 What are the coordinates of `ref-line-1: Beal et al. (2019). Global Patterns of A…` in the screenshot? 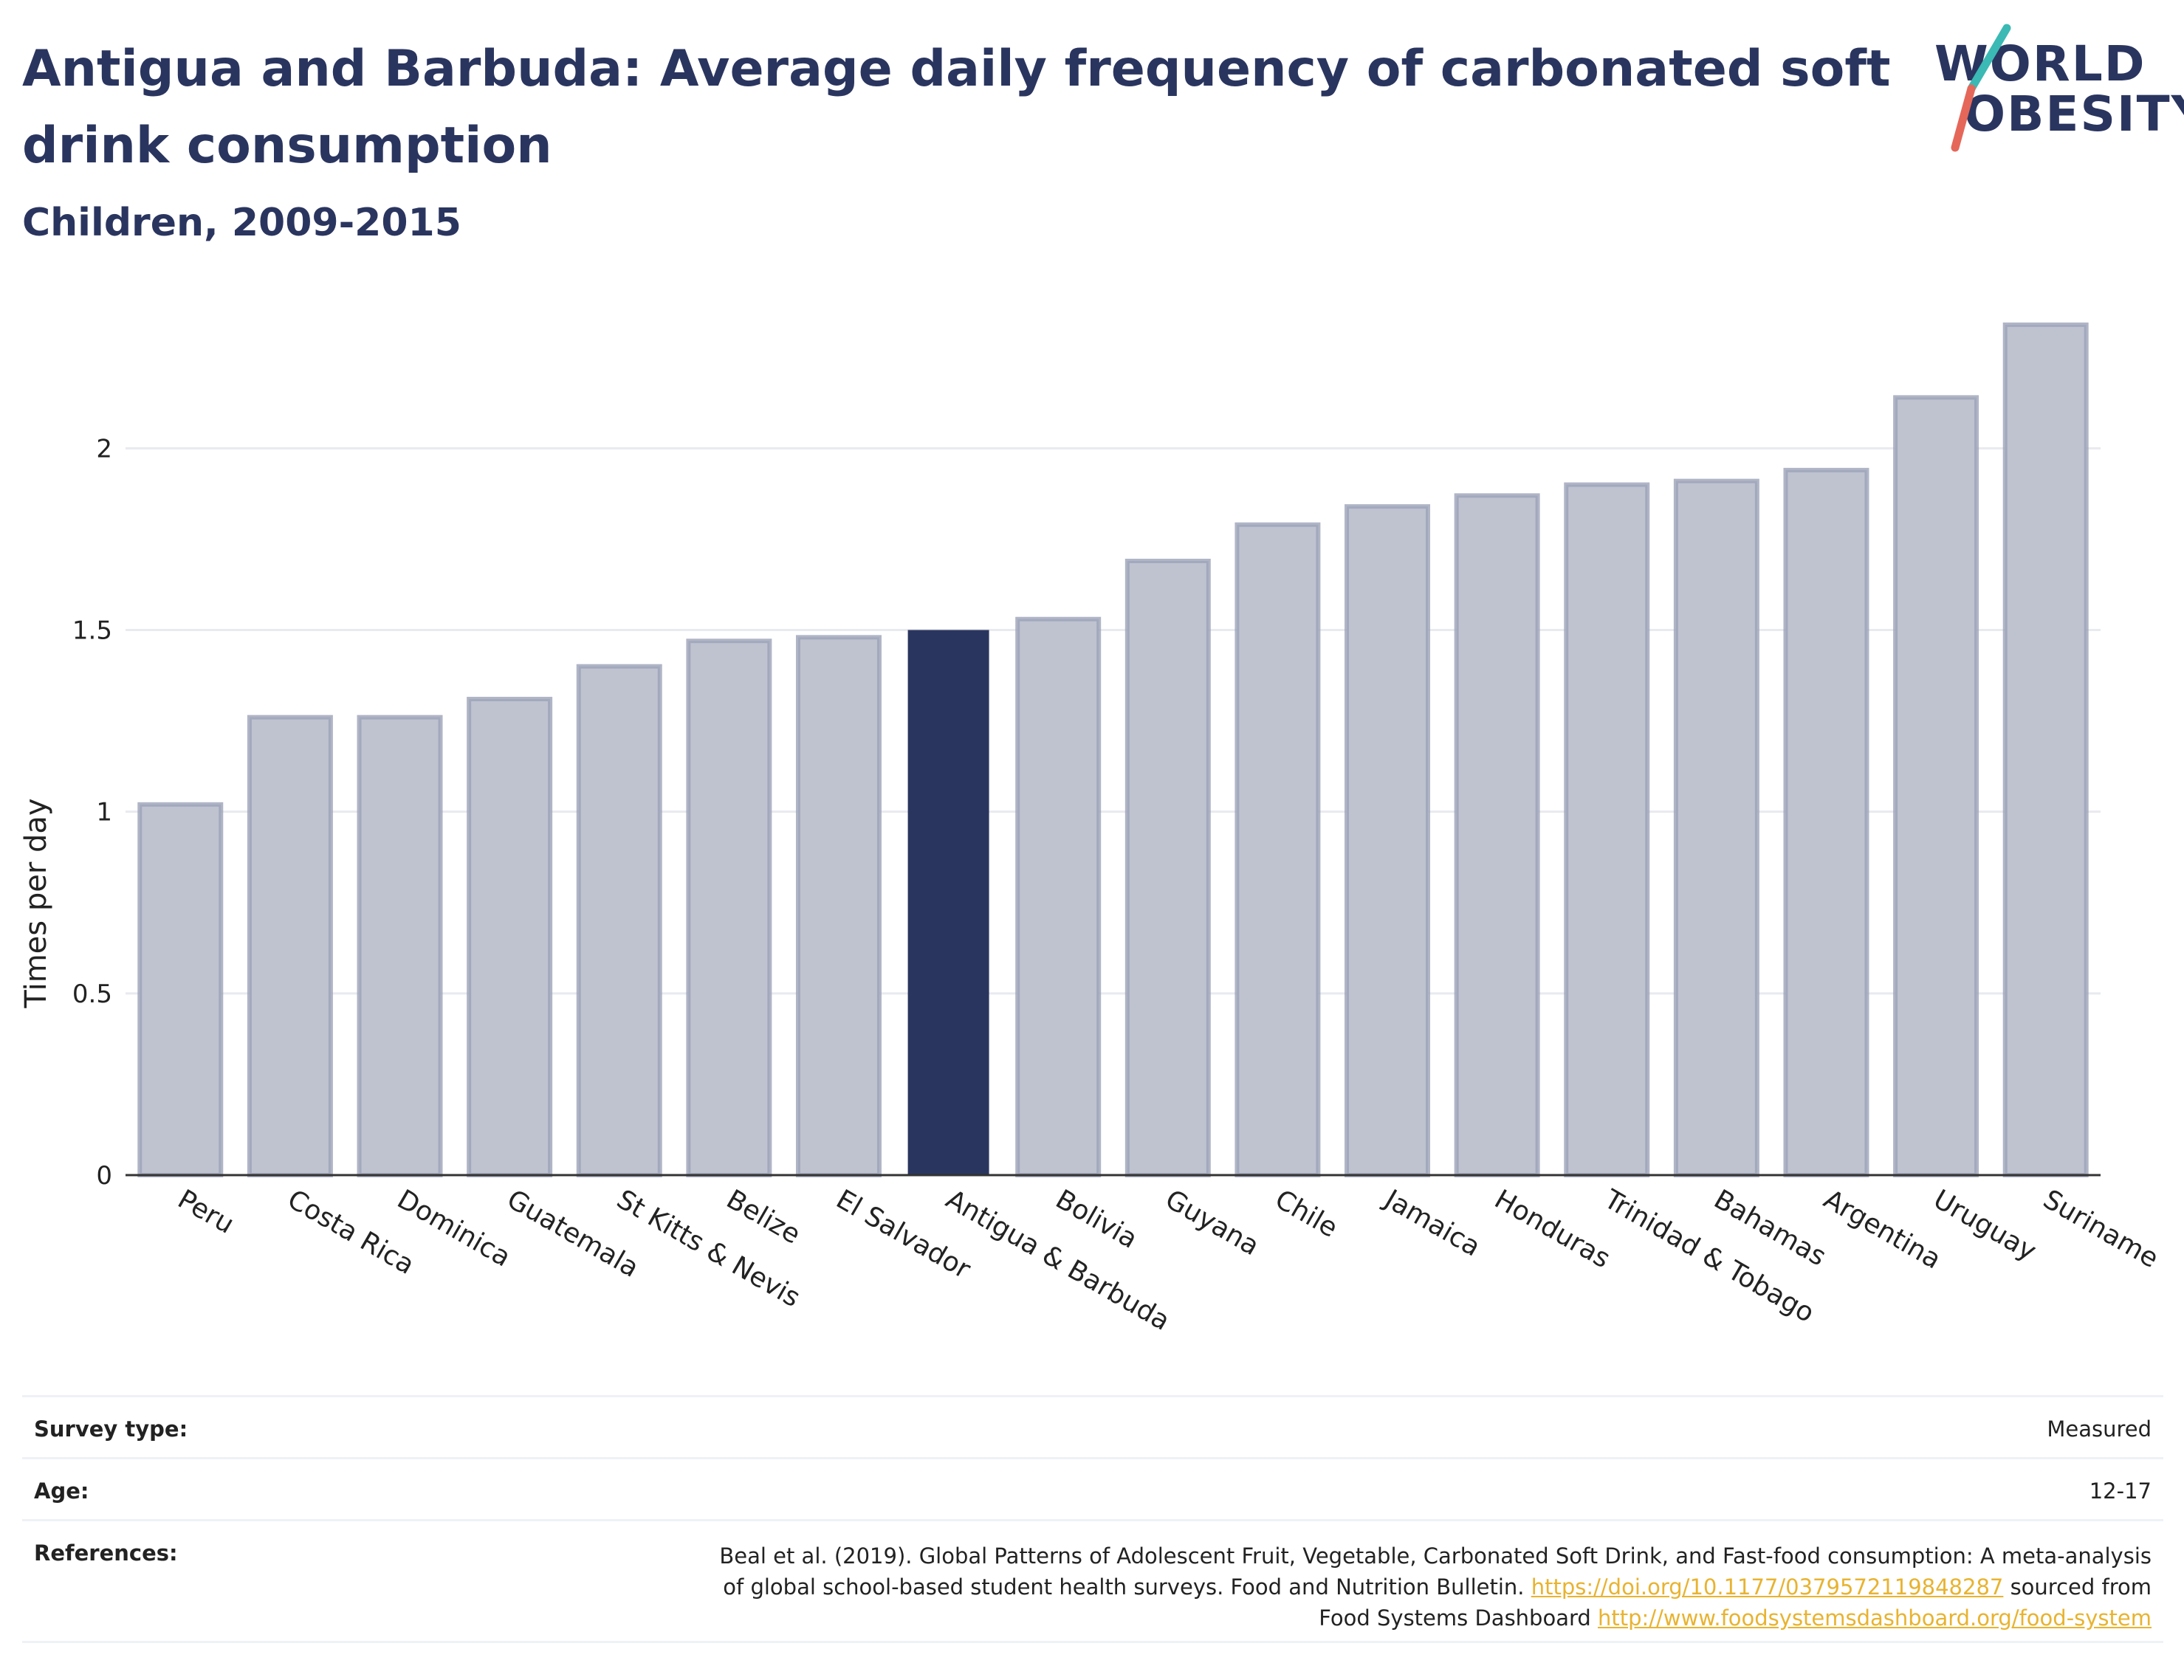 It's located at (1435, 1556).